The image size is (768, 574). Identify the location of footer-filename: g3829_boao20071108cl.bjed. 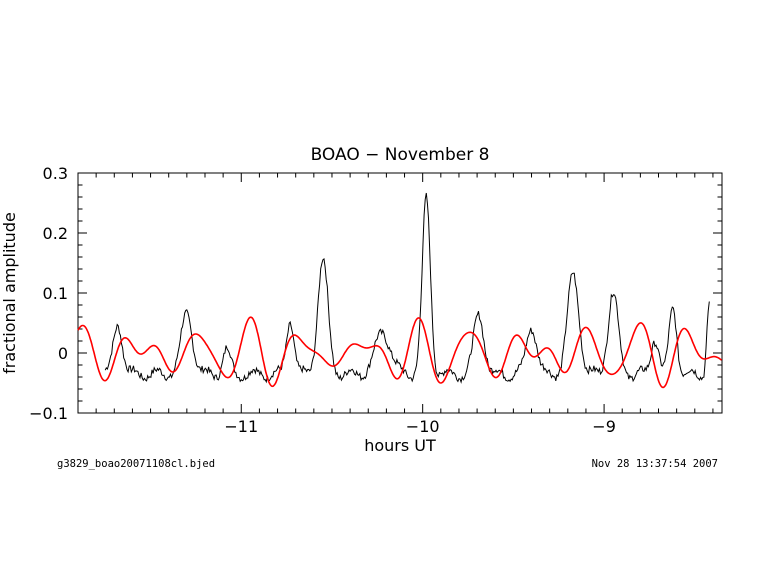
(136, 464).